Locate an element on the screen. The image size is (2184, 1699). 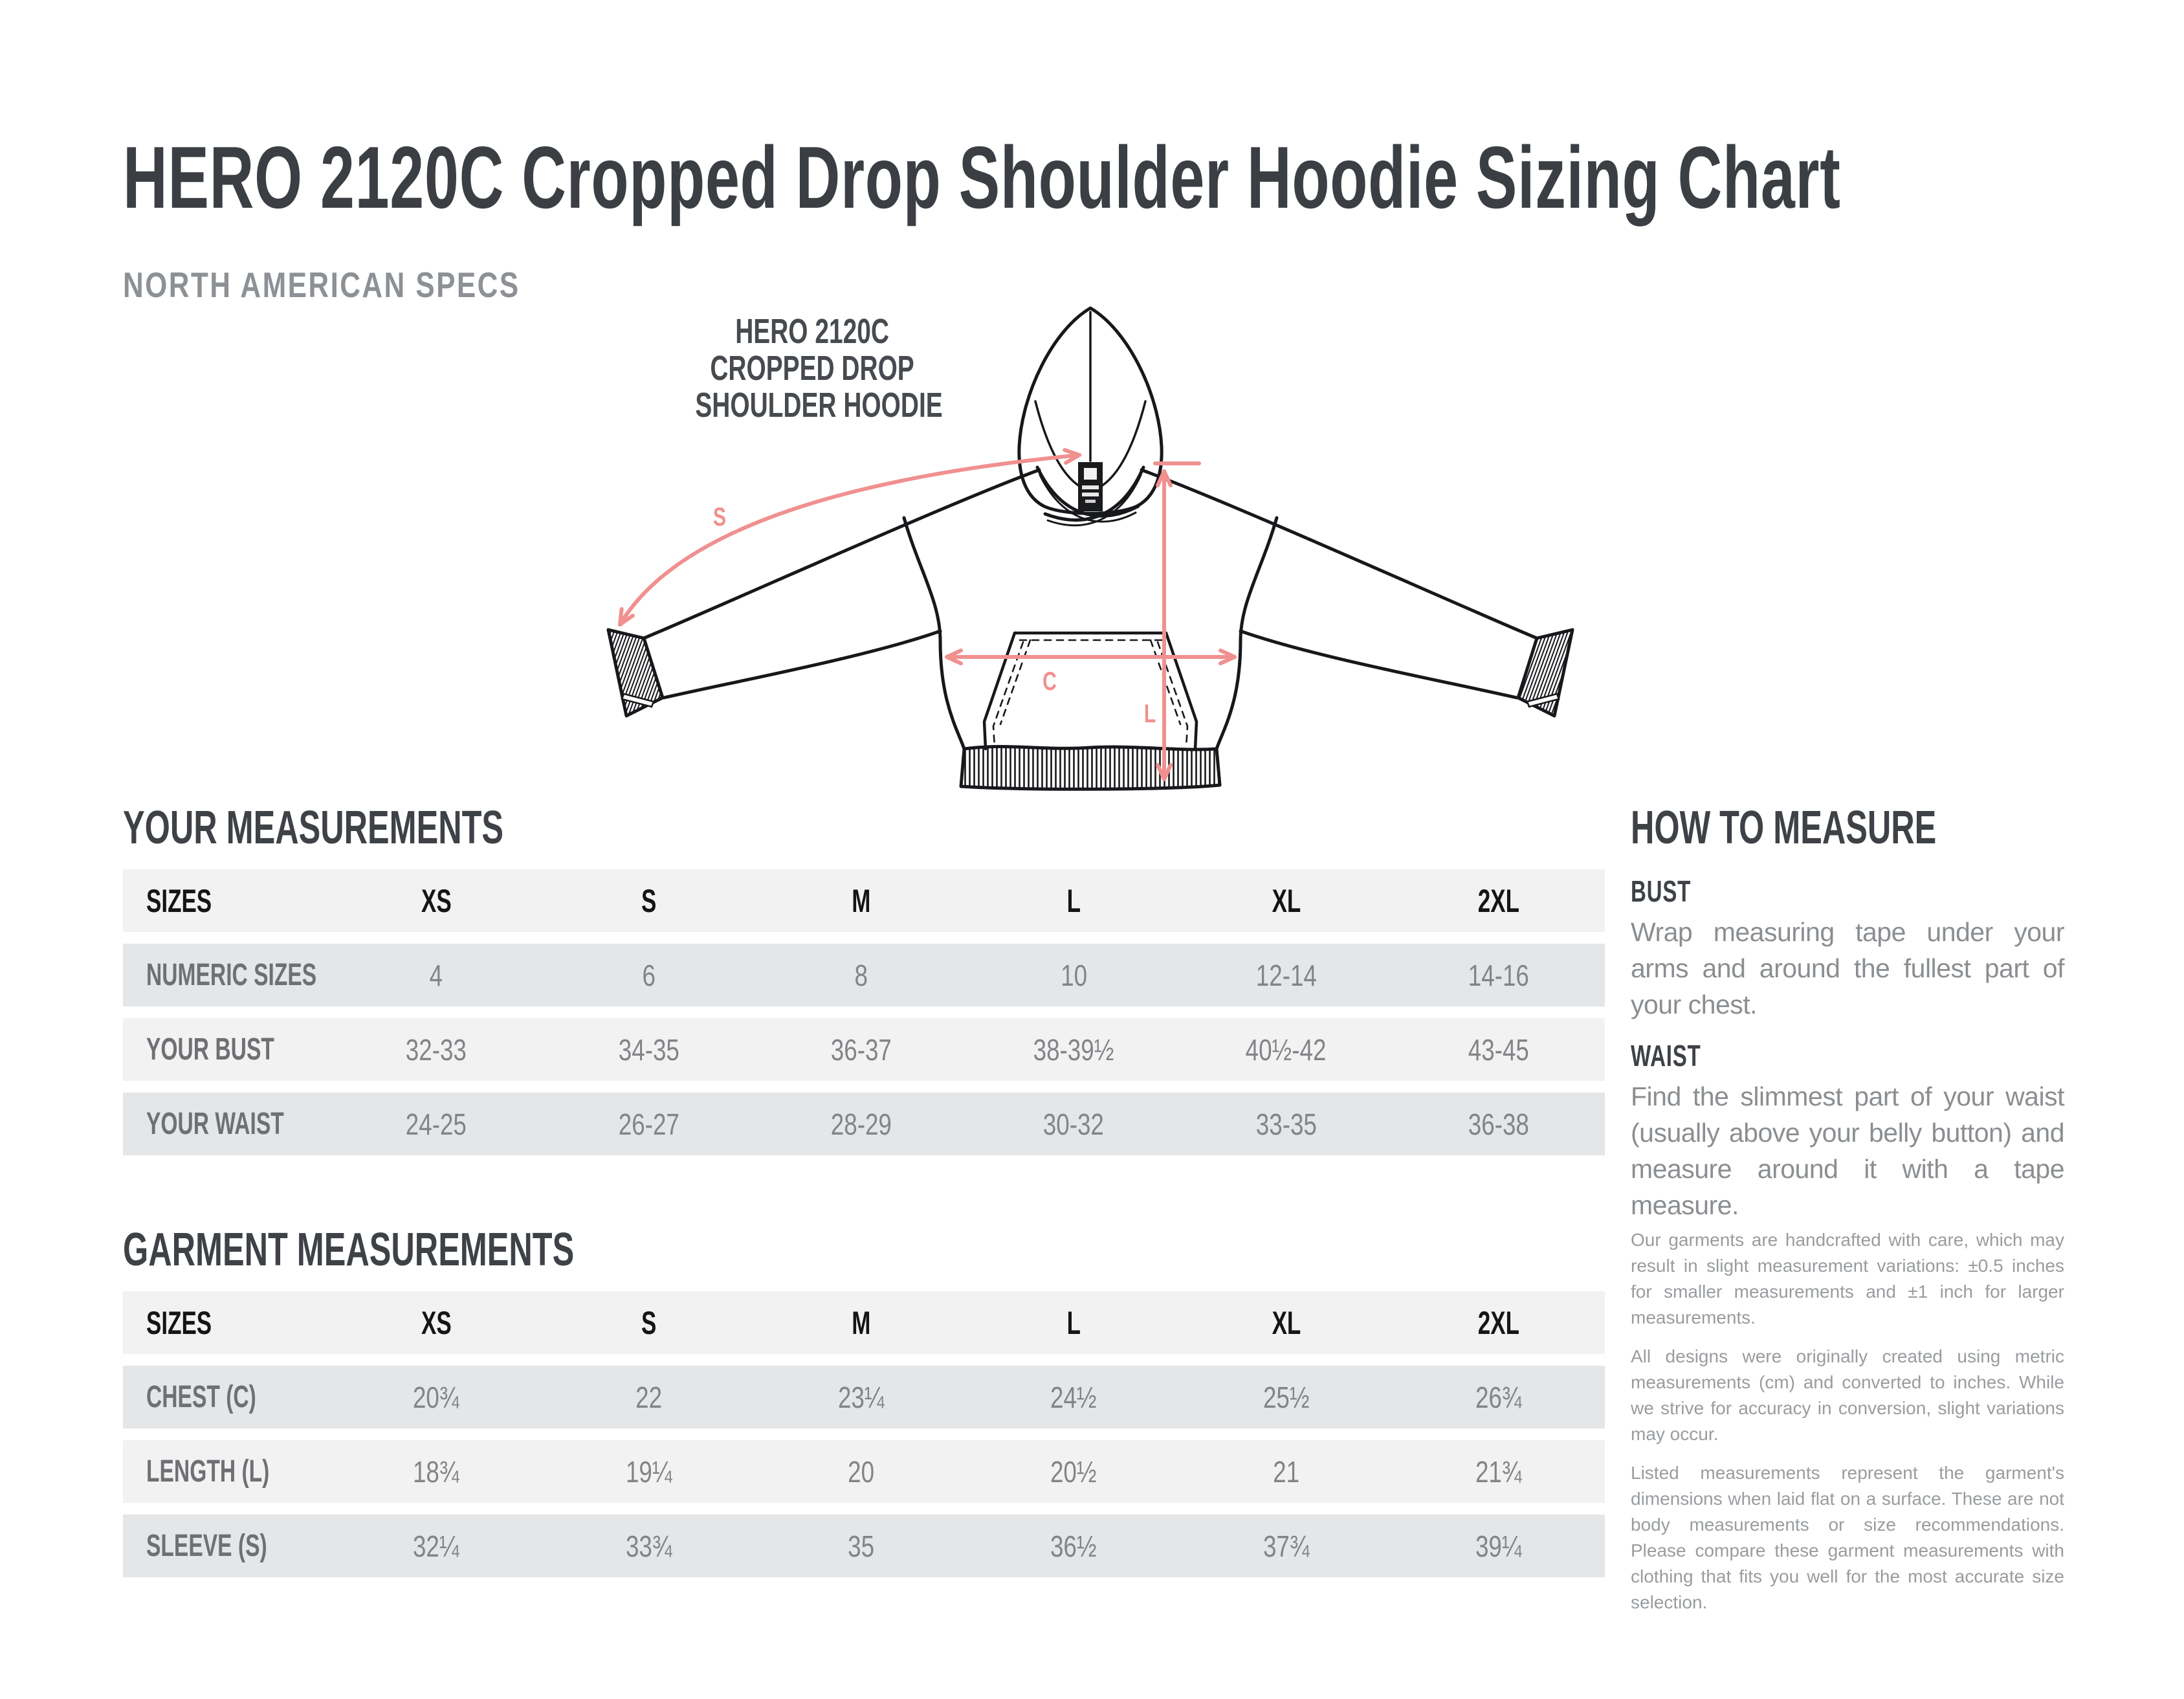
diagram-caption-line: CROPPED DROP is located at coordinates (812, 368).